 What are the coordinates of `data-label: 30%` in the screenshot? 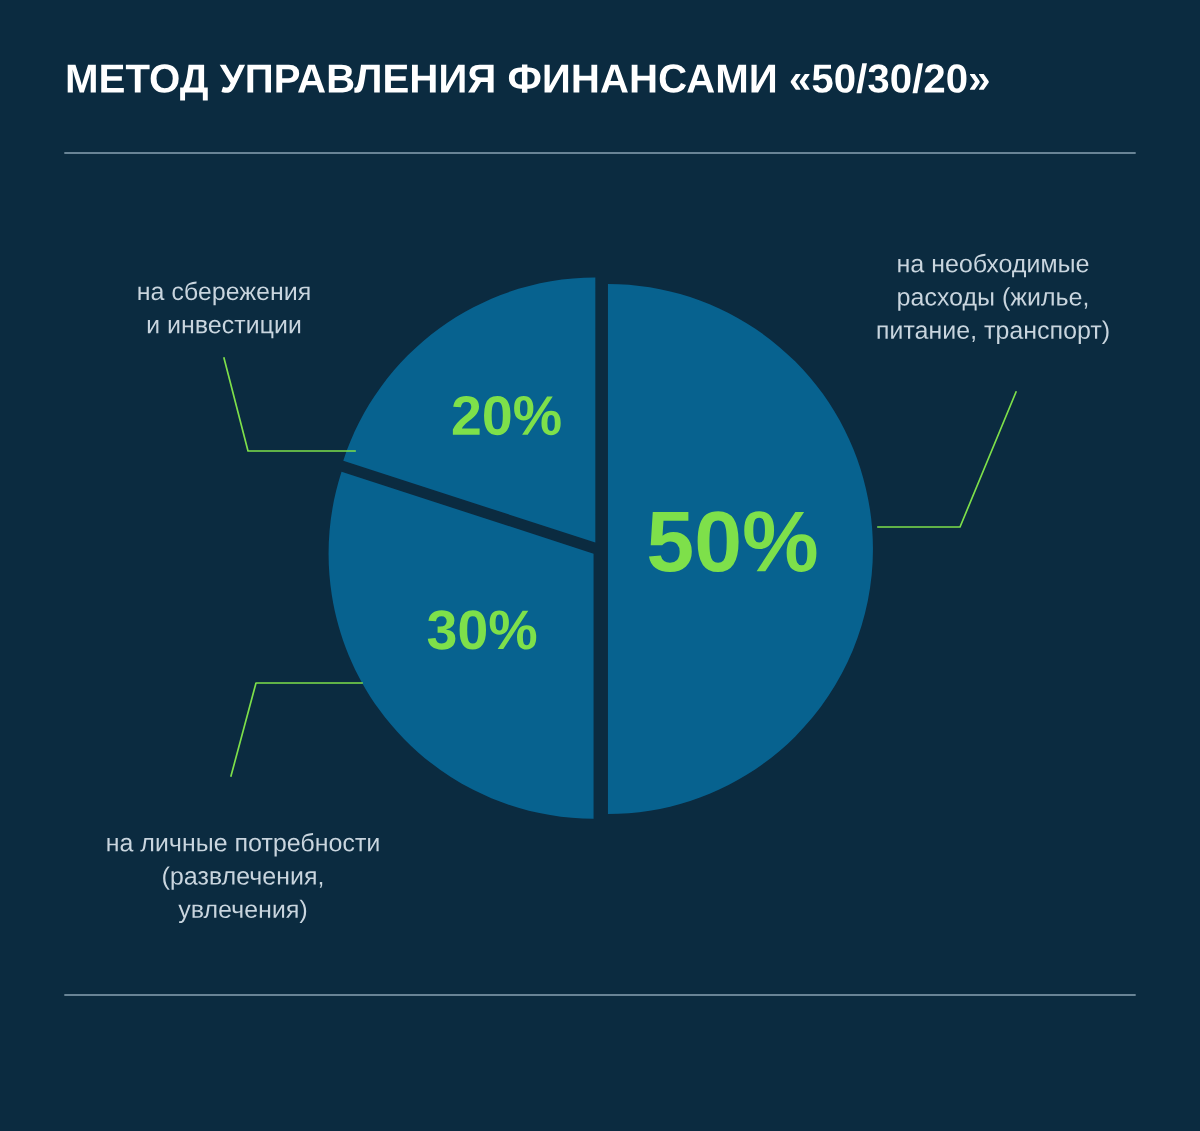 It's located at (482, 630).